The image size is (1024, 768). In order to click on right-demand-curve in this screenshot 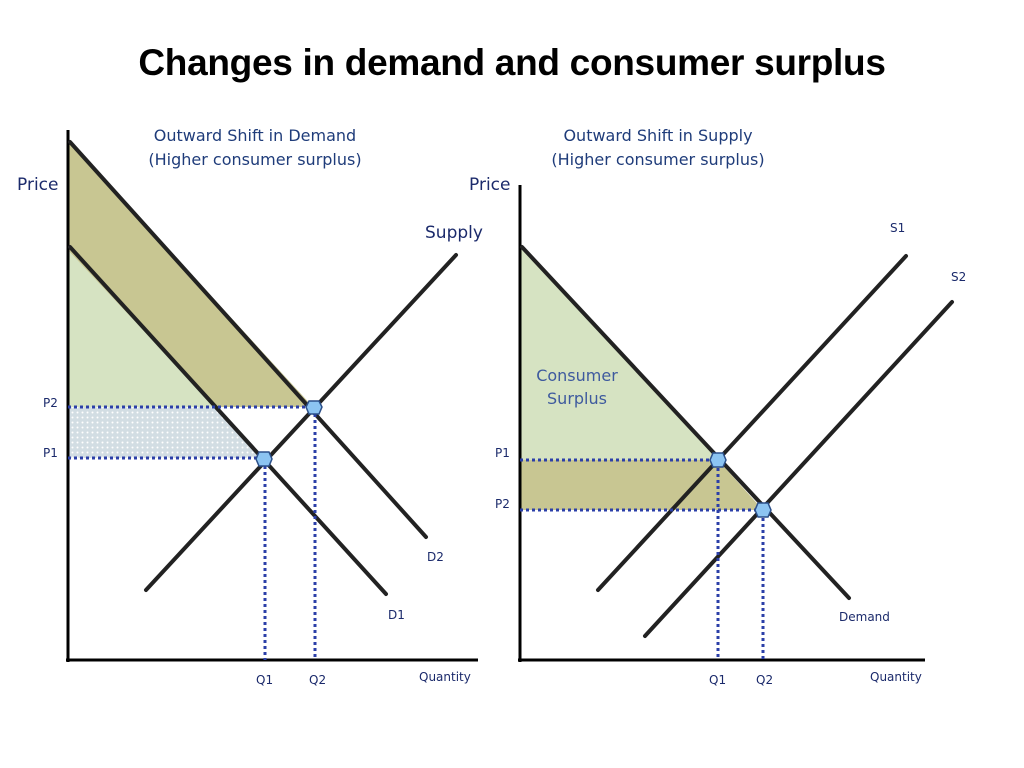, I will do `click(685, 422)`.